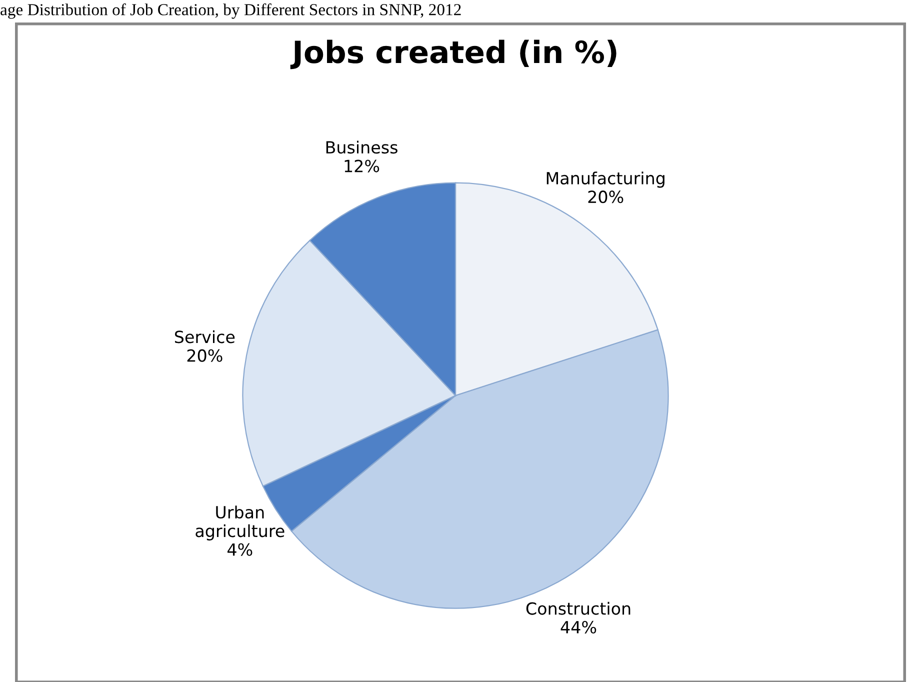 This screenshot has width=911, height=682. Describe the element at coordinates (362, 147) in the screenshot. I see `slice-label: Business` at that location.